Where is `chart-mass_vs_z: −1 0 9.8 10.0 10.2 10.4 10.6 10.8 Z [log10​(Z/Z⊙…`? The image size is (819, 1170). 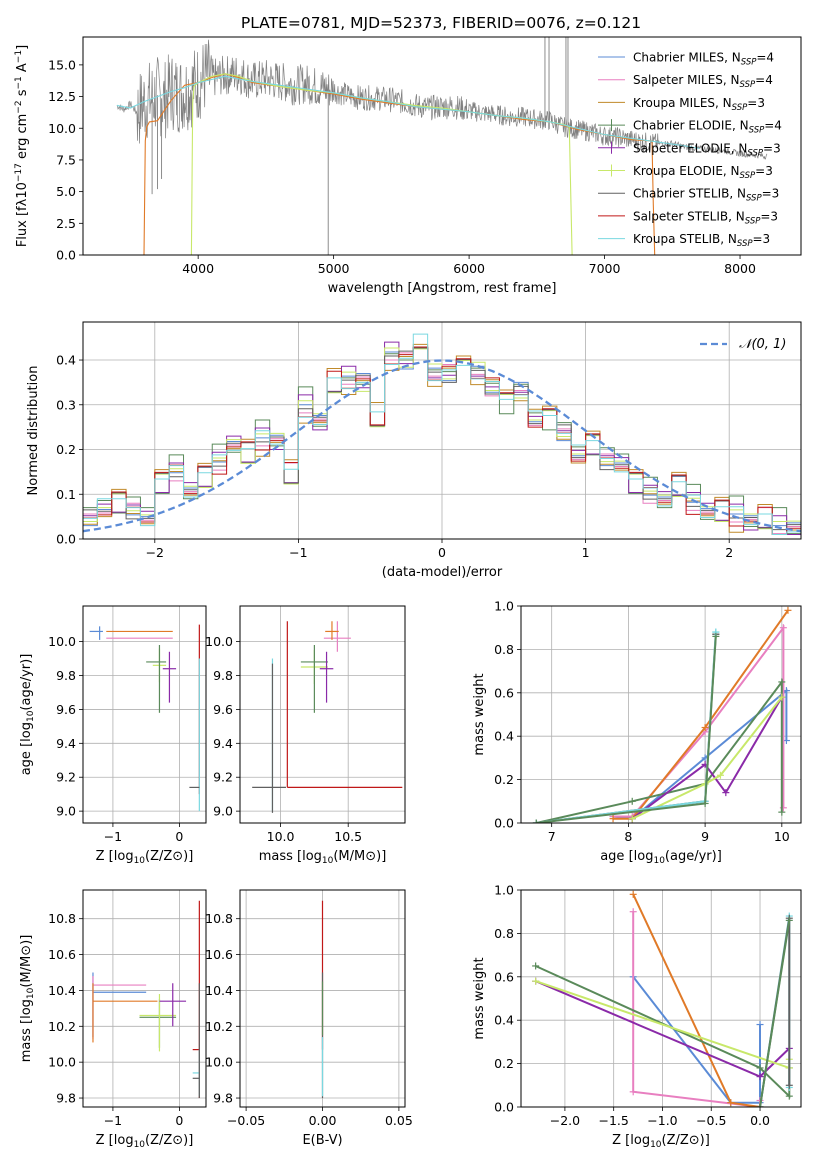 chart-mass_vs_z: −1 0 9.8 10.0 10.2 10.4 10.6 10.8 Z [log10​(Z/Z⊙… is located at coordinates (113, 1019).